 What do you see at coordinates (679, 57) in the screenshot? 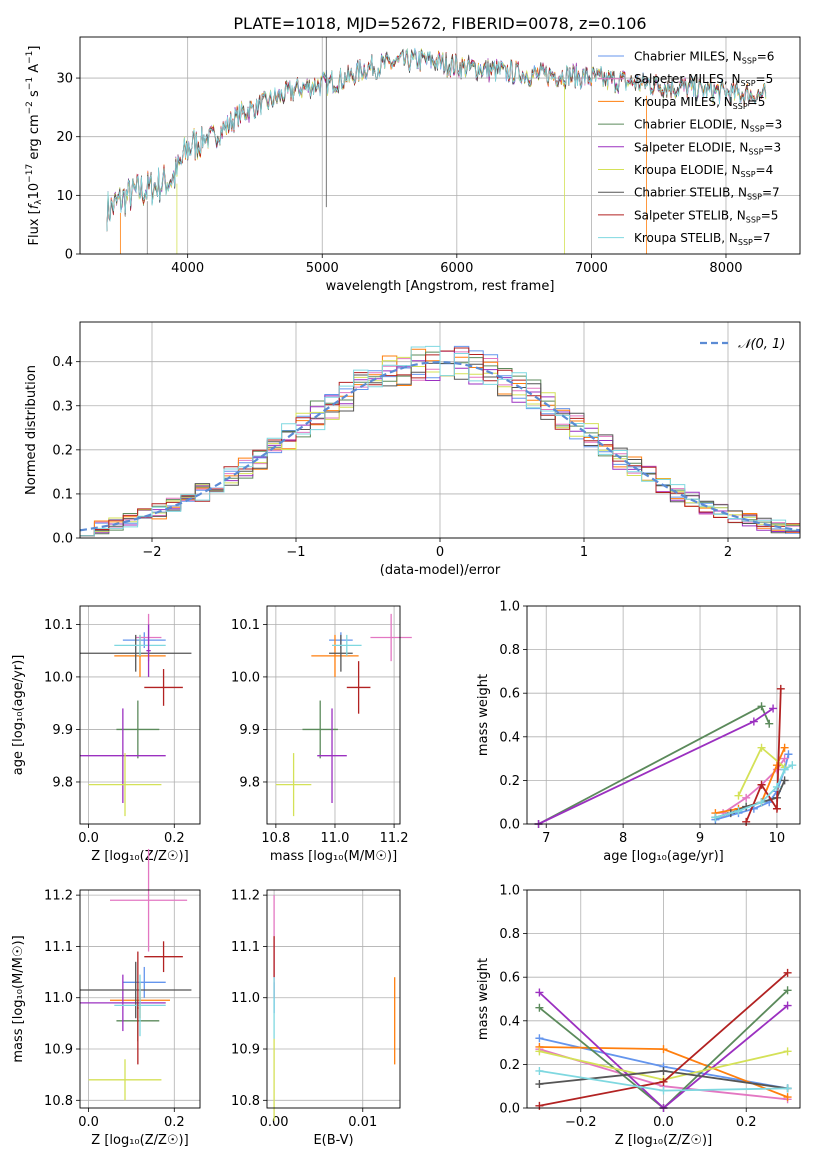
I see `legend-label-text: Chabrier MILES` at bounding box center [679, 57].